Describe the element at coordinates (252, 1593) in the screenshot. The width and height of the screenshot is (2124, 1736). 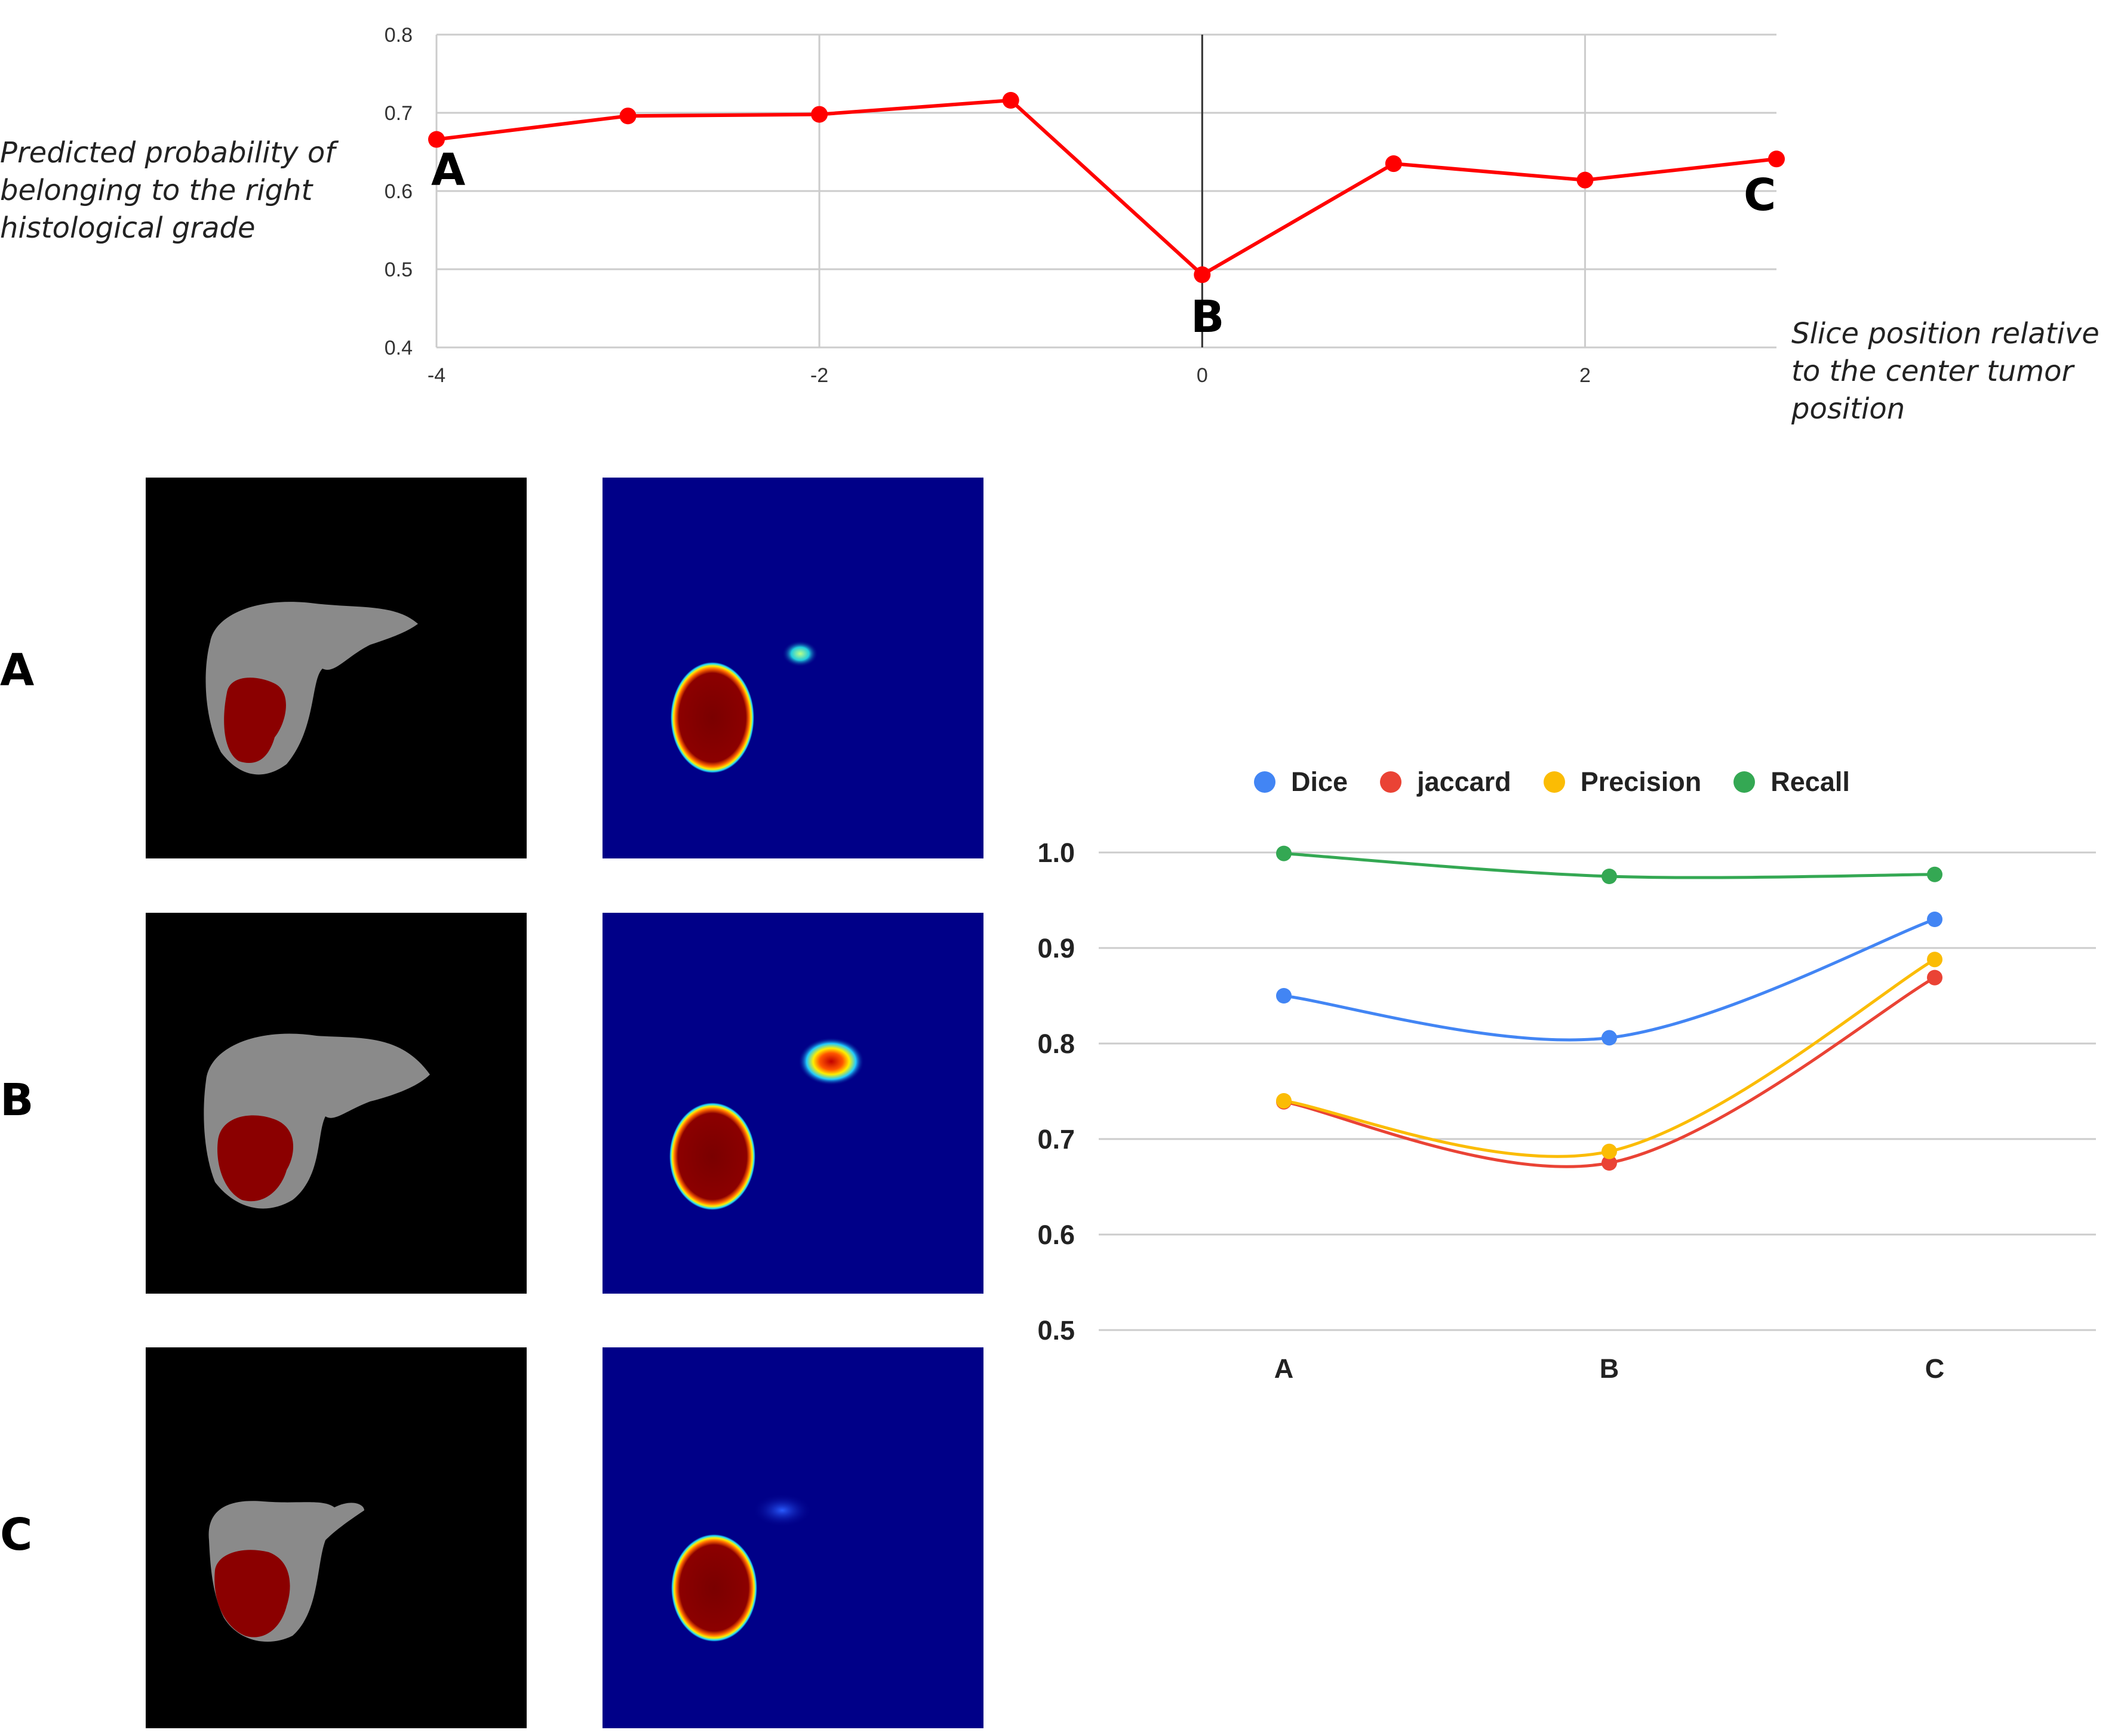
I see `tumor-overlay-c` at that location.